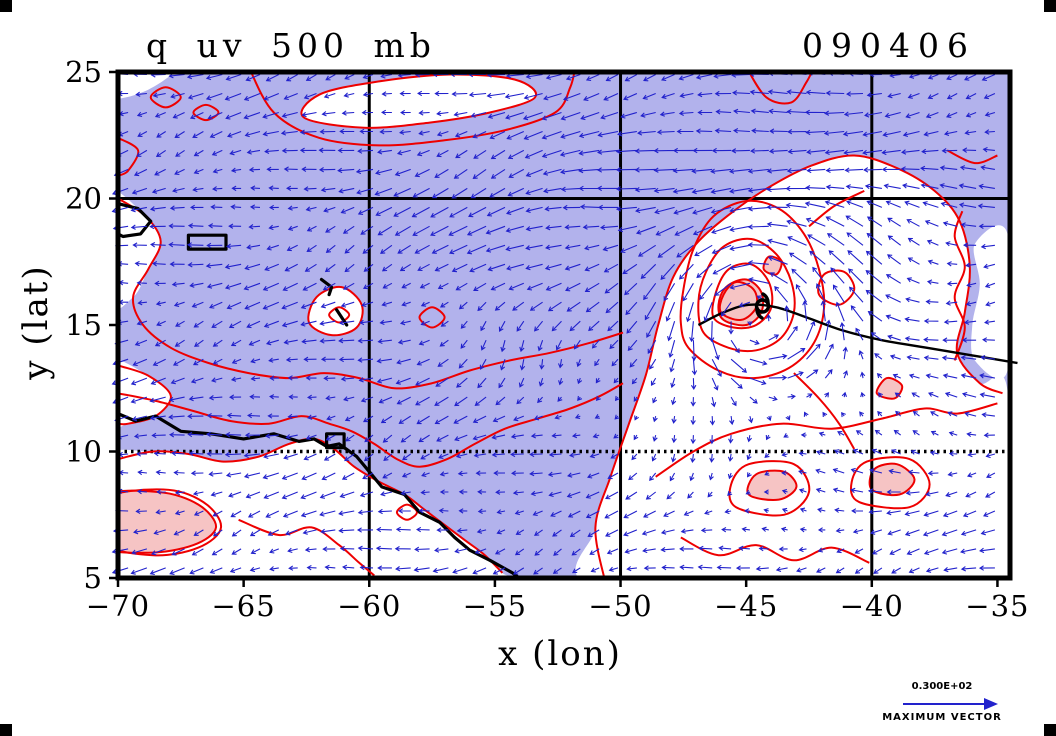 The image size is (1056, 736). I want to click on y-tick-labels: 5 10 15 20 25, so click(83, 325).